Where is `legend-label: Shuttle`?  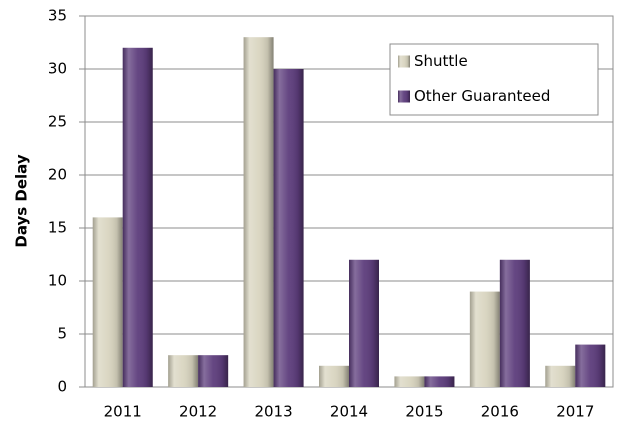
legend-label: Shuttle is located at coordinates (441, 61).